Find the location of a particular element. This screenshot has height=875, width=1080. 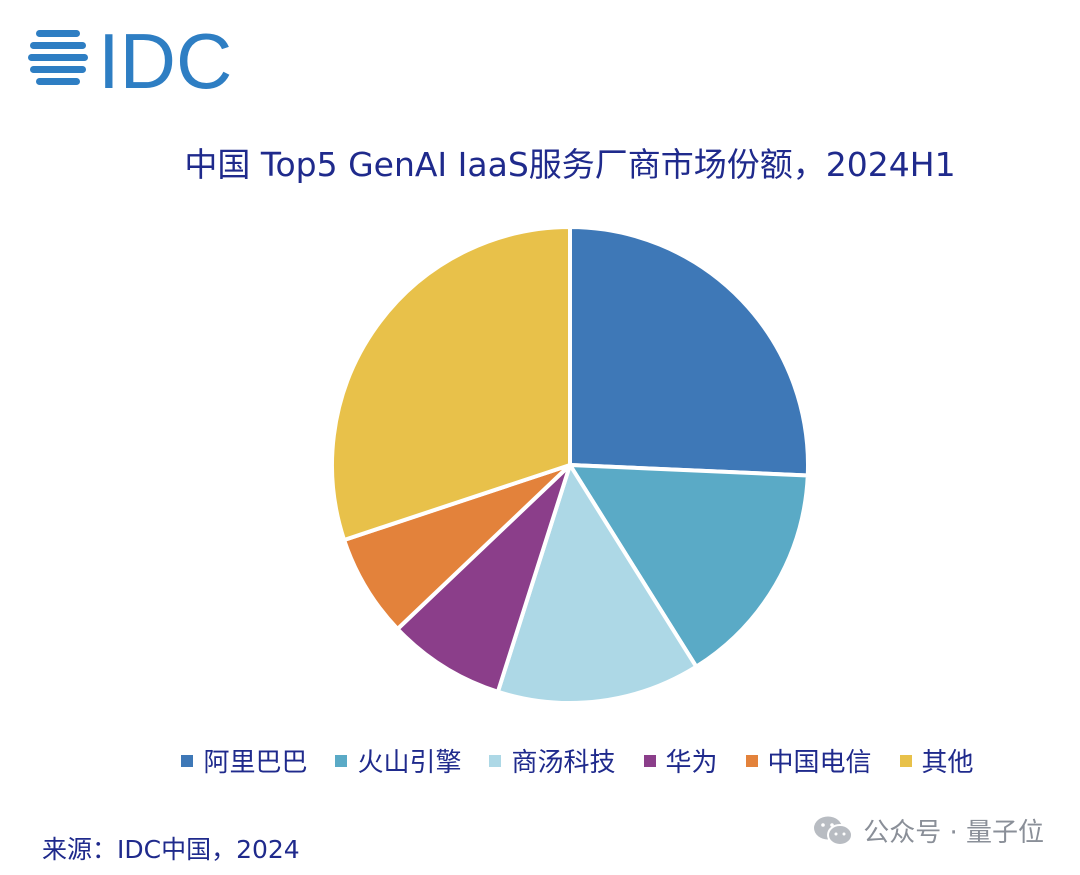

legend-item-0: 阿里巴巴 is located at coordinates (244, 760).